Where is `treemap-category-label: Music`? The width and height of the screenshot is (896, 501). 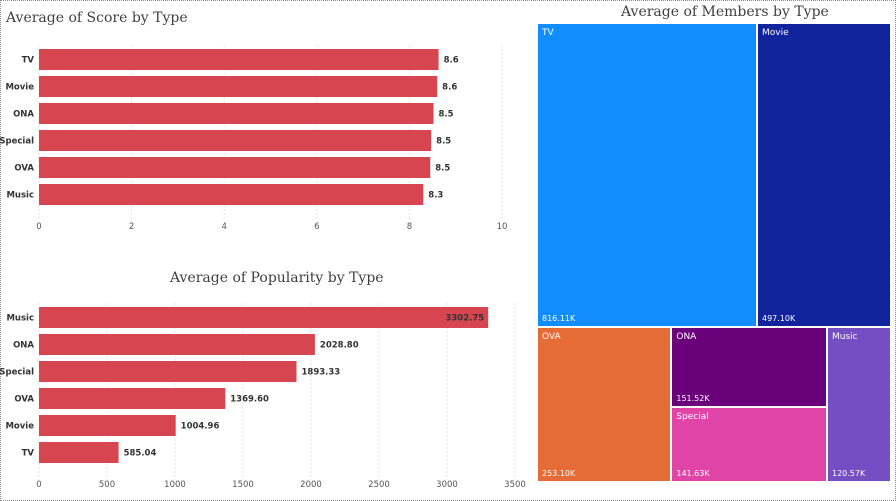 treemap-category-label: Music is located at coordinates (844, 337).